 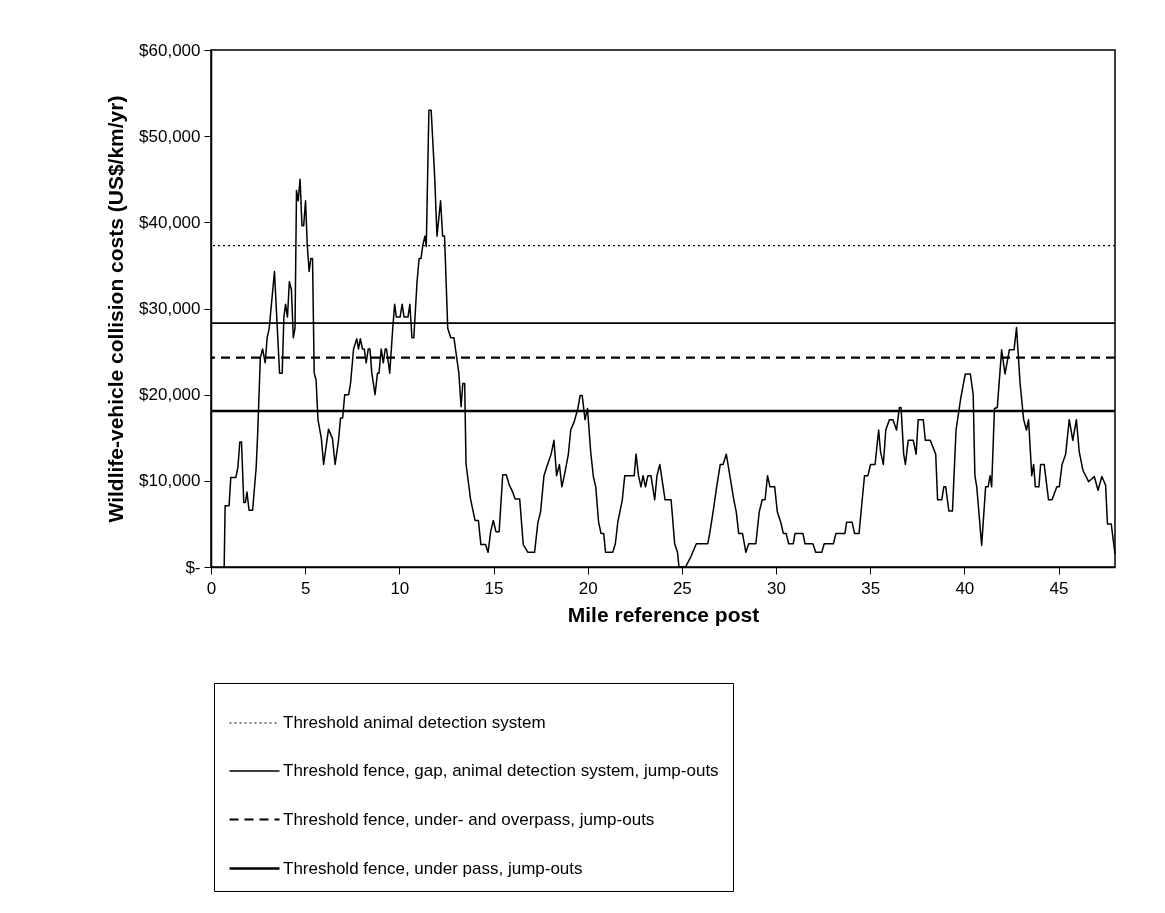 What do you see at coordinates (501, 770) in the screenshot?
I see `legend-label: Threshold fence, gap, animal detection system, jump-outs` at bounding box center [501, 770].